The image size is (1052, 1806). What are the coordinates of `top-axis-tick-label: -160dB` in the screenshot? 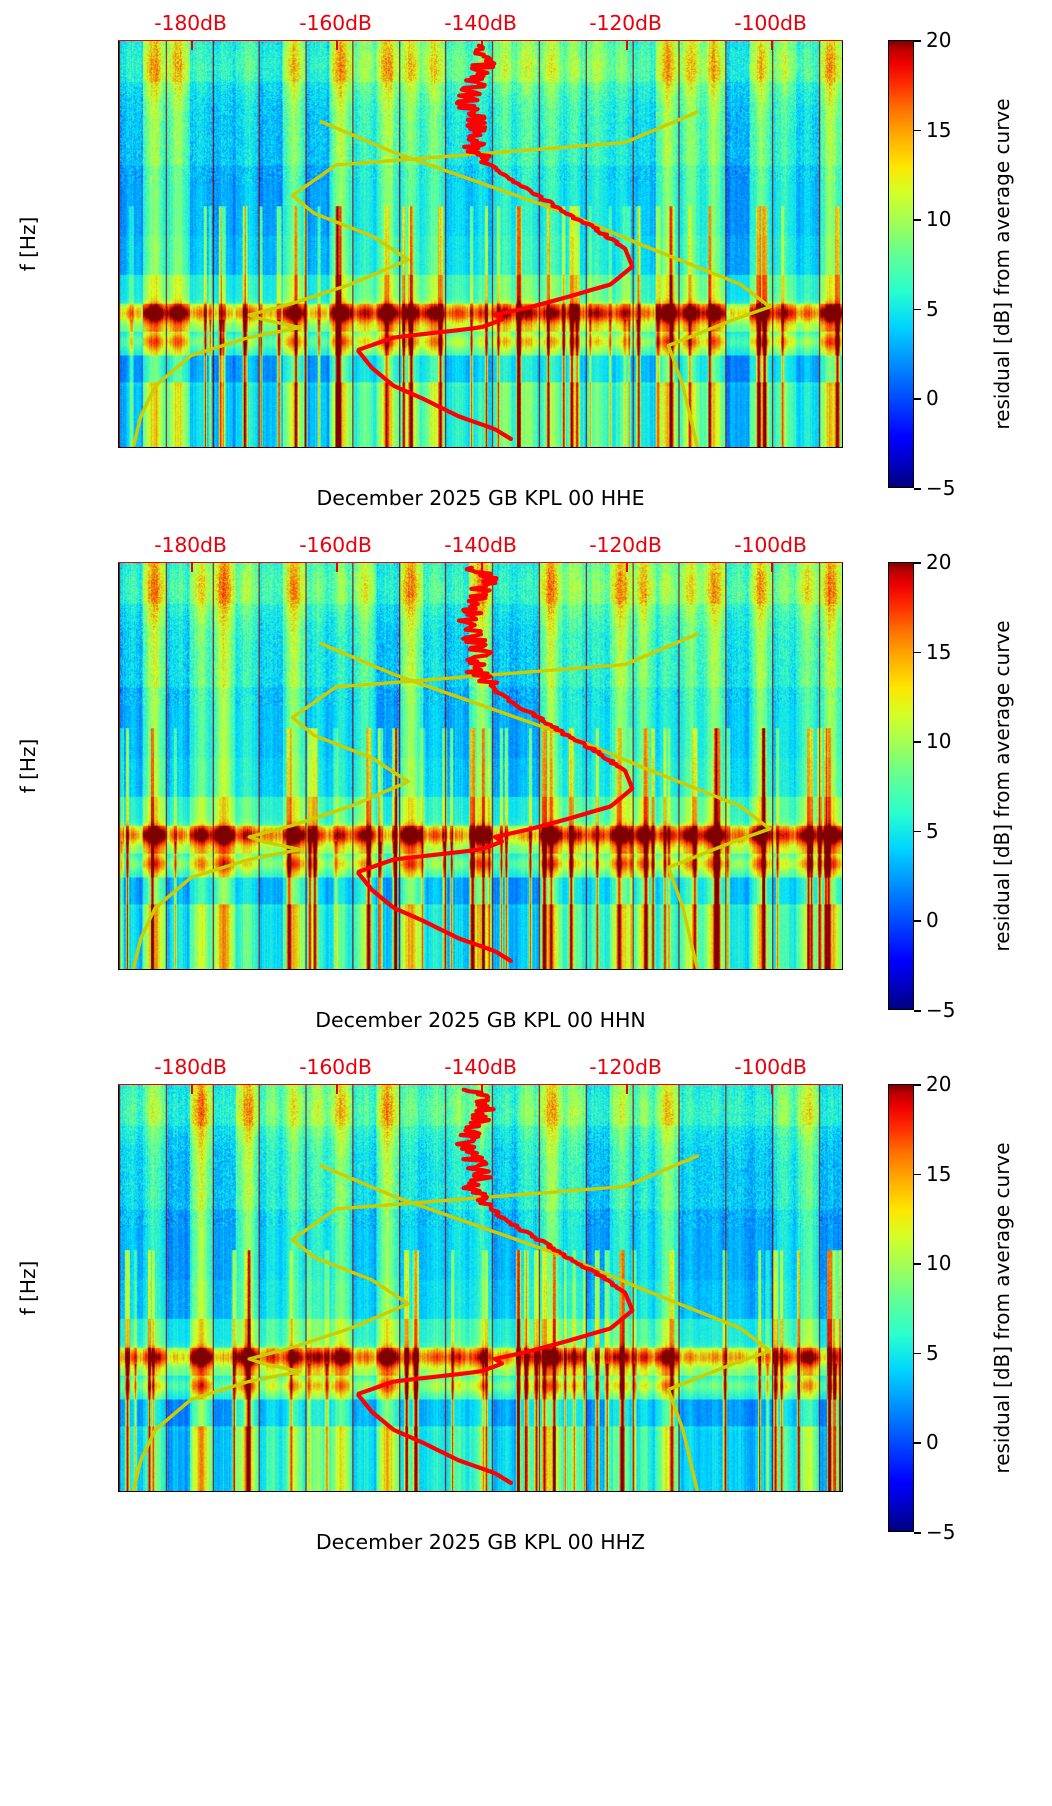 It's located at (335, 1067).